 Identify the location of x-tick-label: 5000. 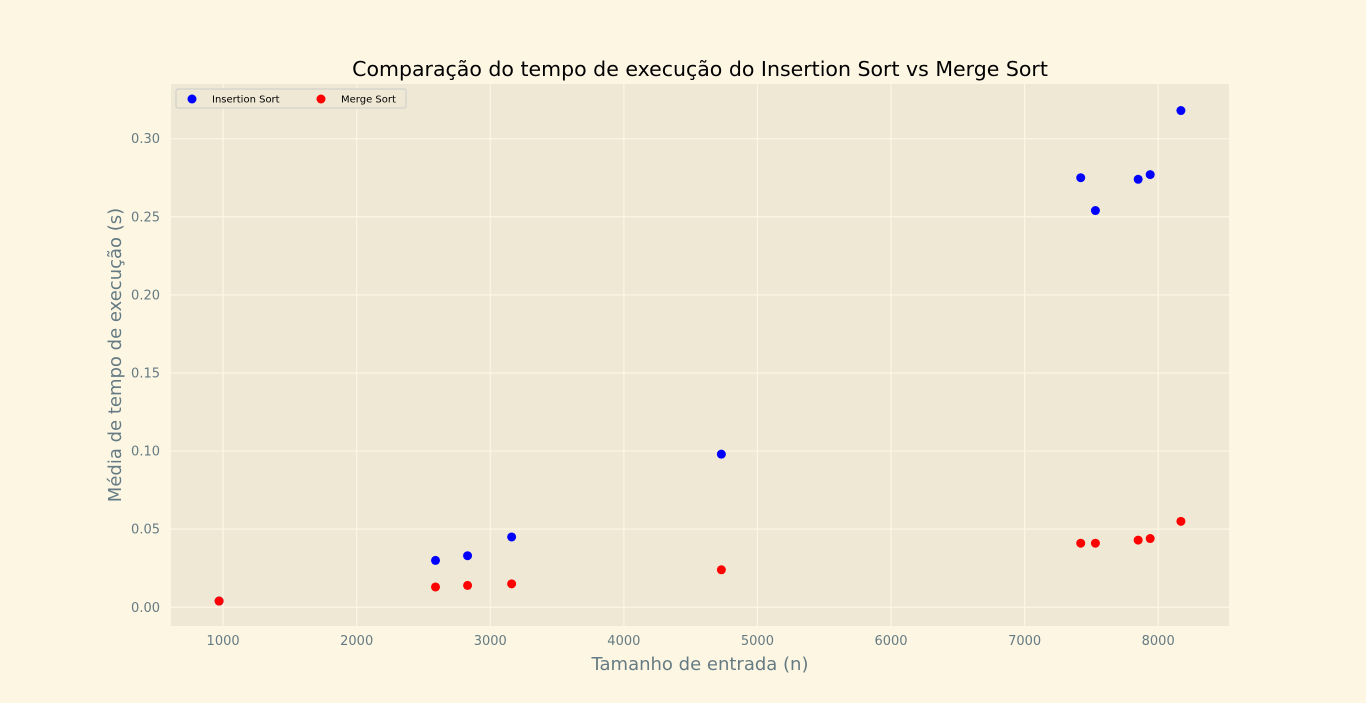
(757, 641).